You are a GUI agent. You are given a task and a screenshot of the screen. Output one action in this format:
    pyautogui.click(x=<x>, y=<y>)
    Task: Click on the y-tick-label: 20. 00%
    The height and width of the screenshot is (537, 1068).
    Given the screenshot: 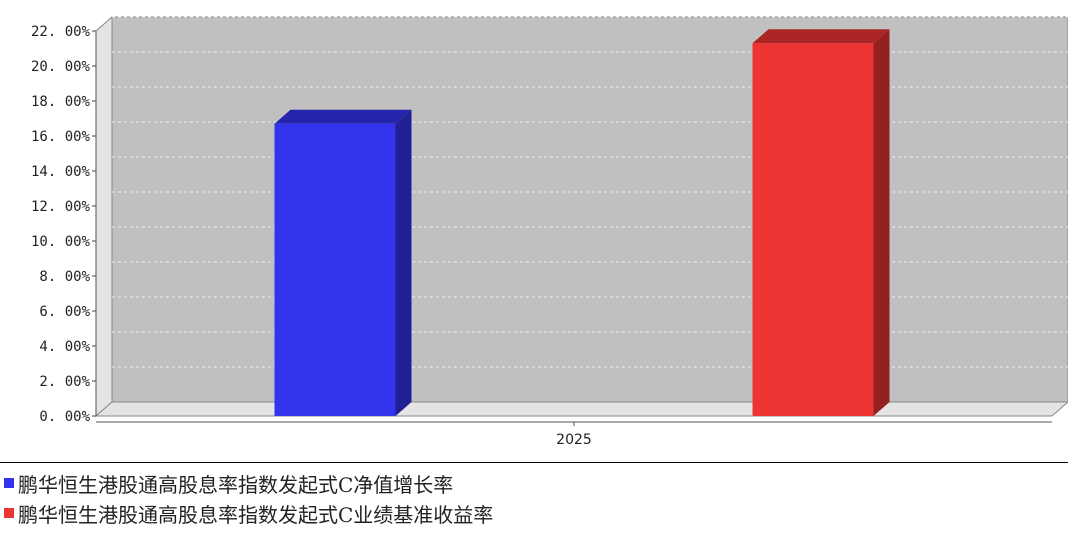 What is the action you would take?
    pyautogui.click(x=61, y=67)
    